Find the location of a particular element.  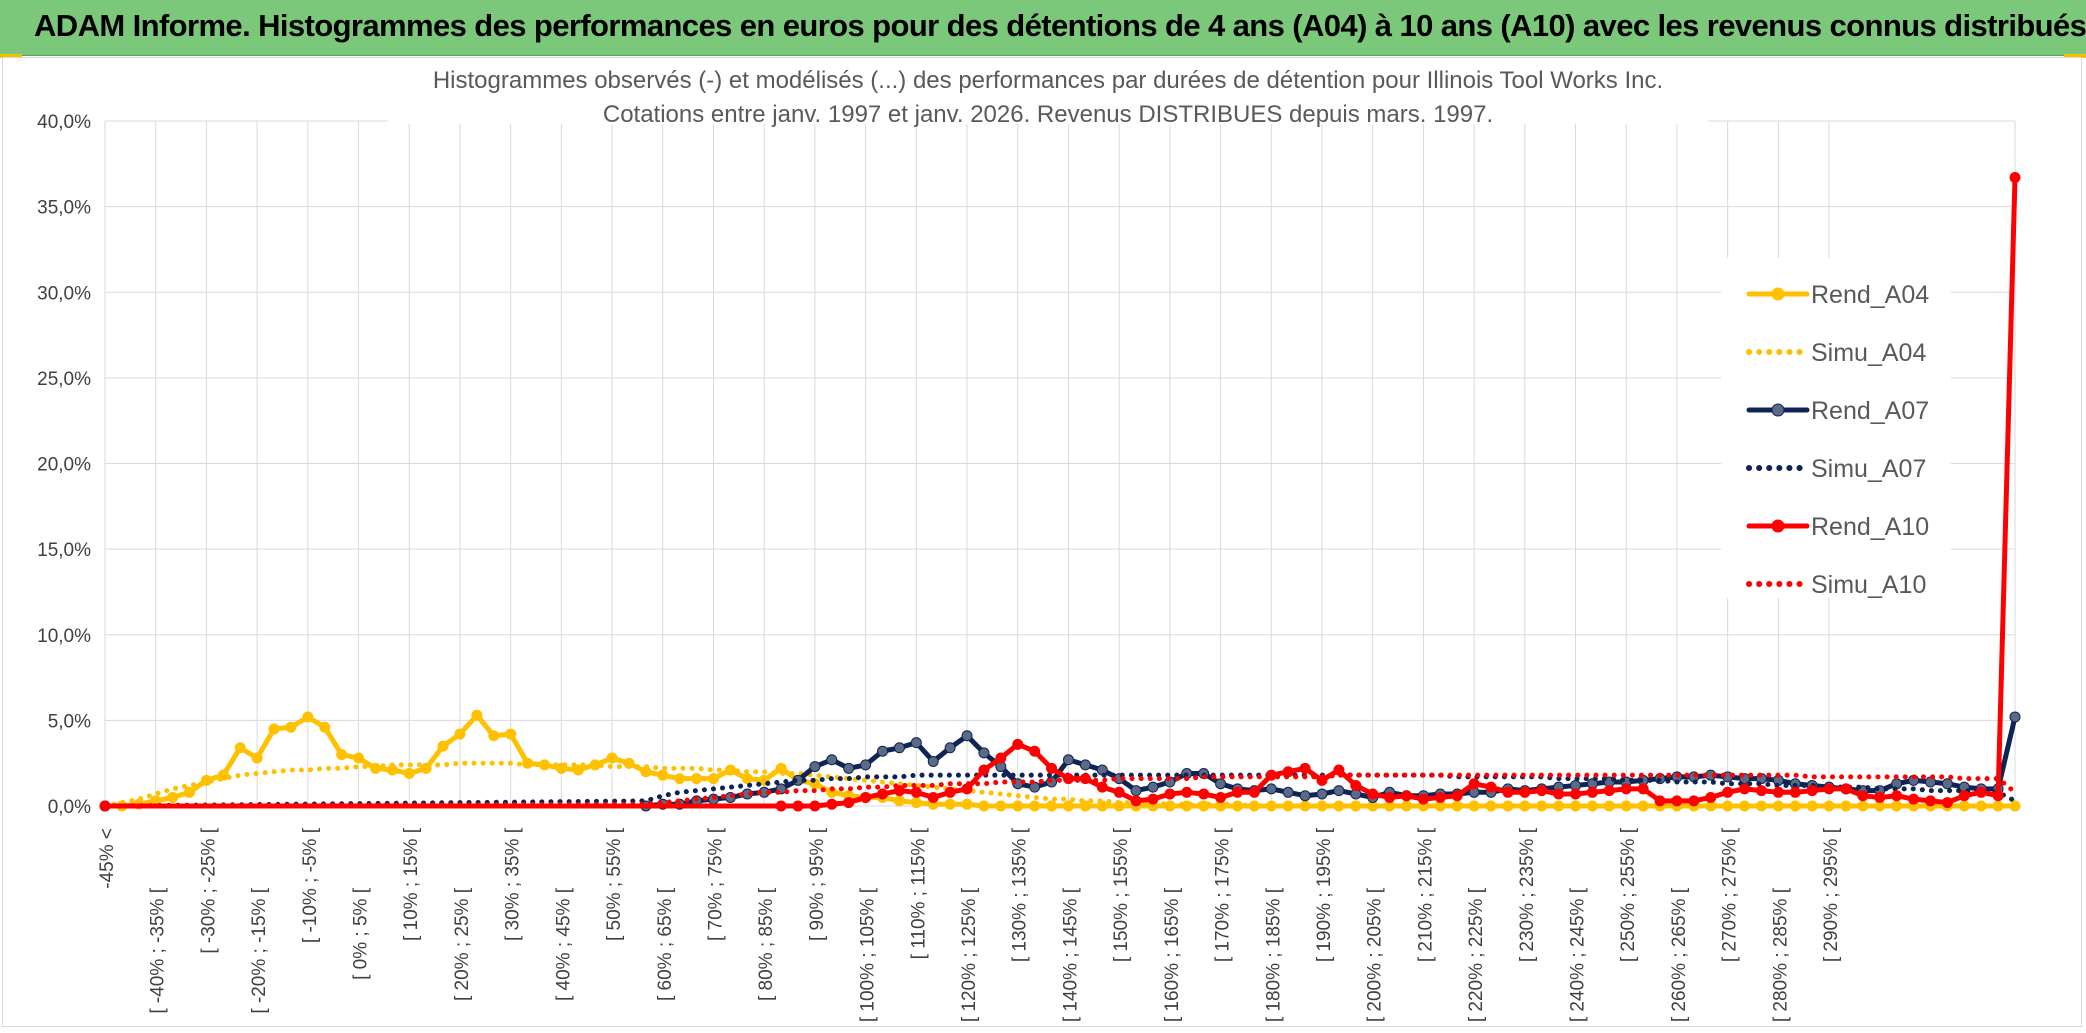

x-tick-label: [ 120% ; 125% [ is located at coordinates (969, 954).